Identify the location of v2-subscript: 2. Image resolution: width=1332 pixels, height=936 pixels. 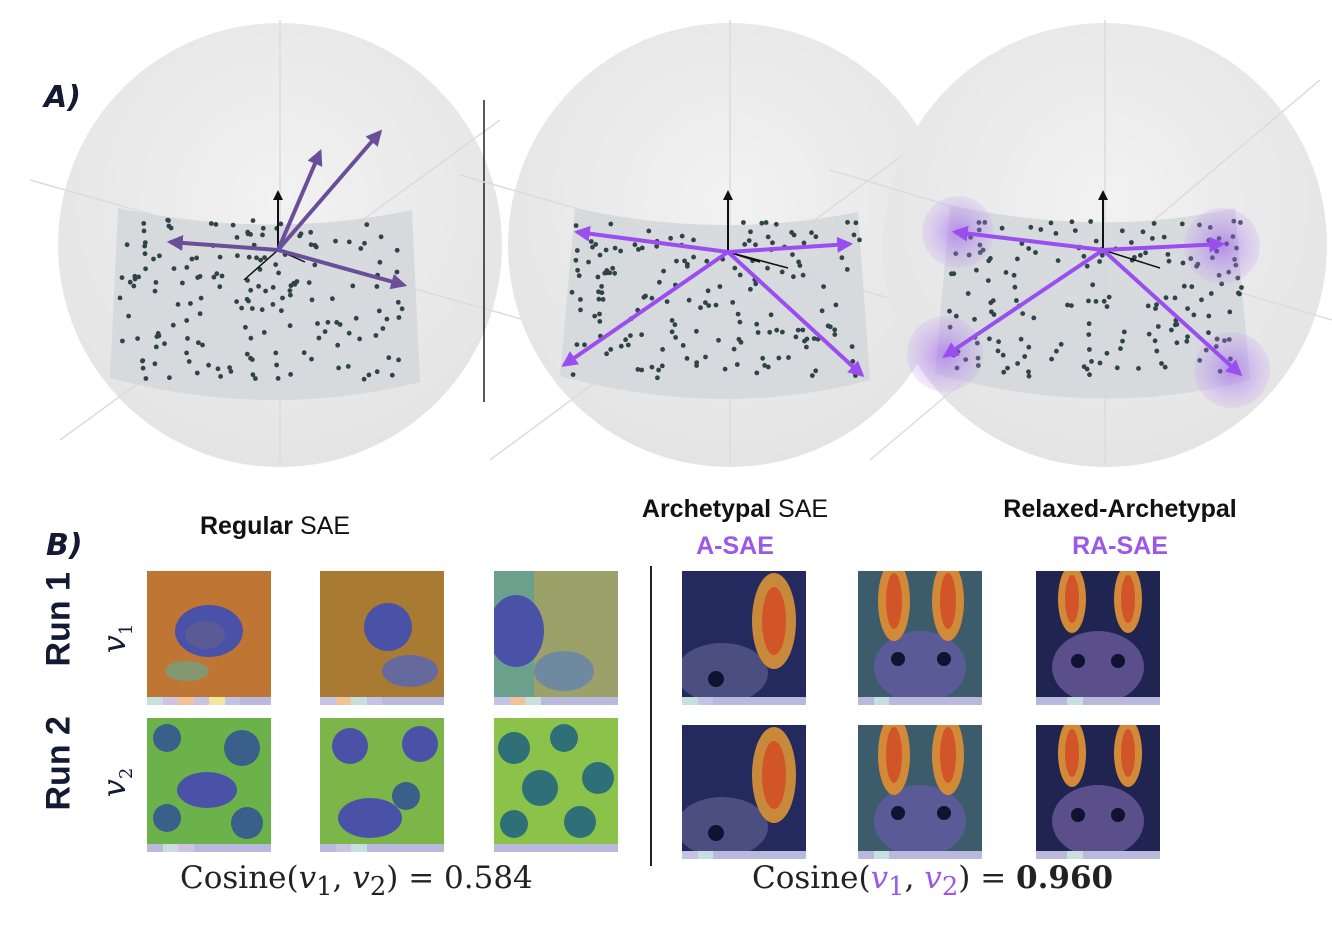
(127, 773).